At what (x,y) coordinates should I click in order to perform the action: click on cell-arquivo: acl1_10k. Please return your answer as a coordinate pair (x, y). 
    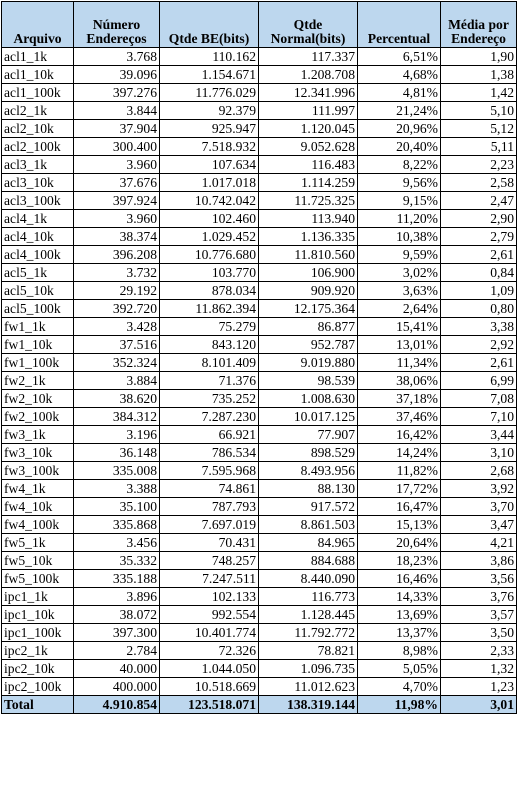
    Looking at the image, I should click on (37, 74).